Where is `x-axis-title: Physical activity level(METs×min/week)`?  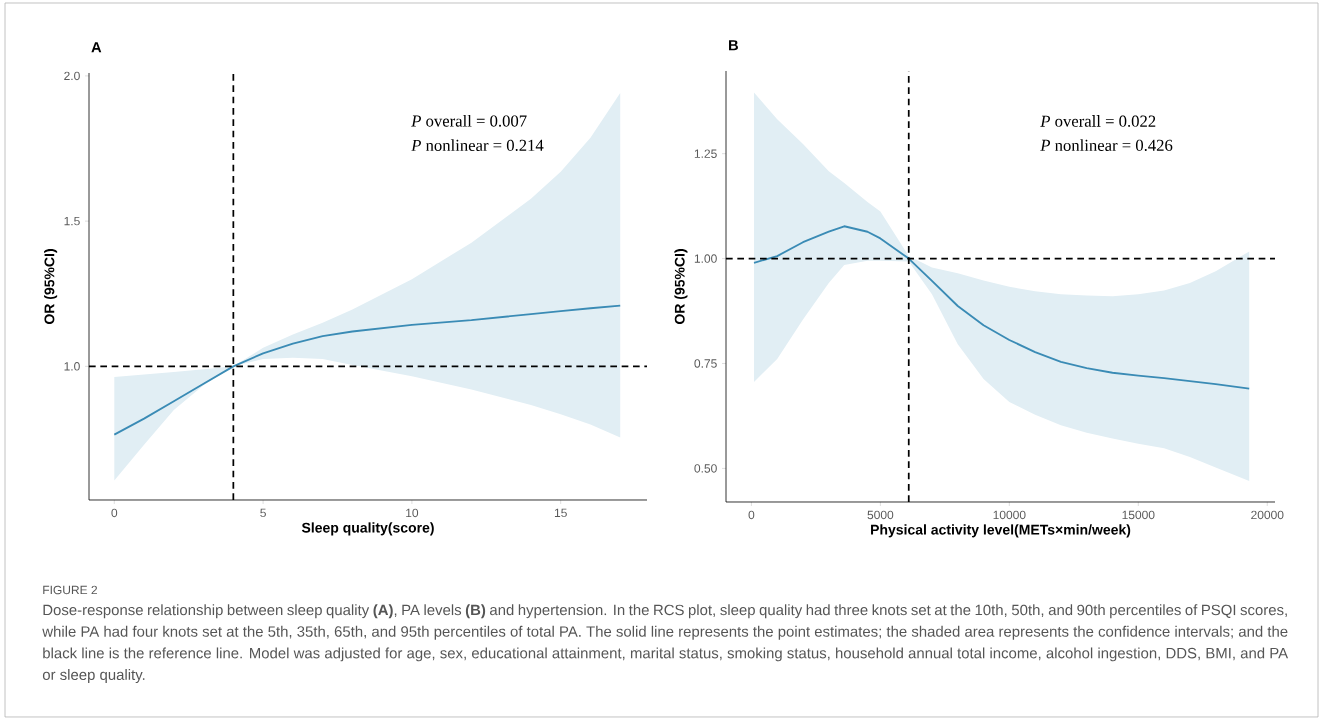
x-axis-title: Physical activity level(METs×min/week) is located at coordinates (1001, 531).